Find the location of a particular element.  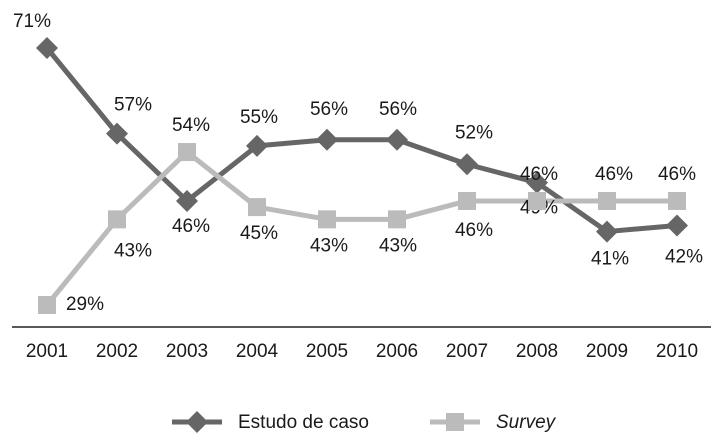

x-tick-label: 2010 is located at coordinates (677, 351).